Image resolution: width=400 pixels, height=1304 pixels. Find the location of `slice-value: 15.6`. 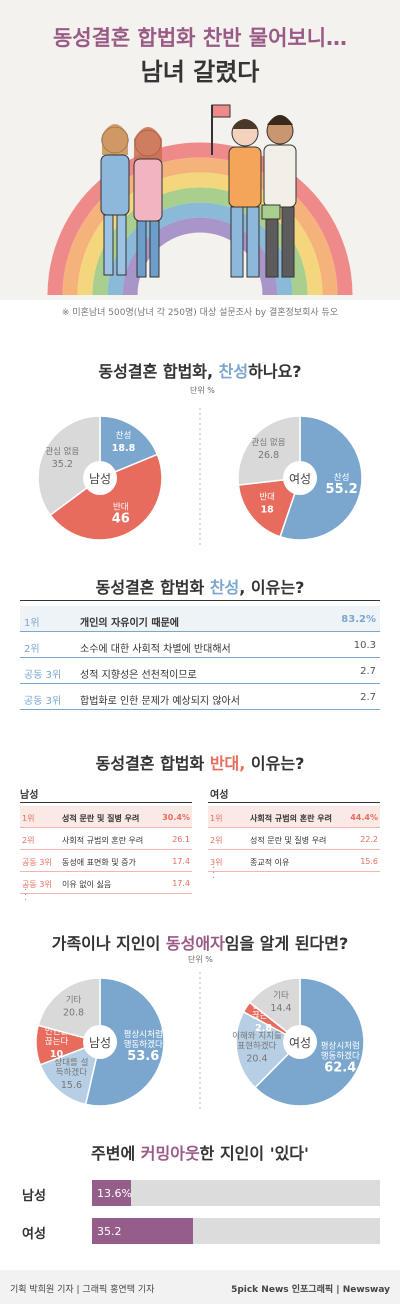

slice-value: 15.6 is located at coordinates (71, 1085).